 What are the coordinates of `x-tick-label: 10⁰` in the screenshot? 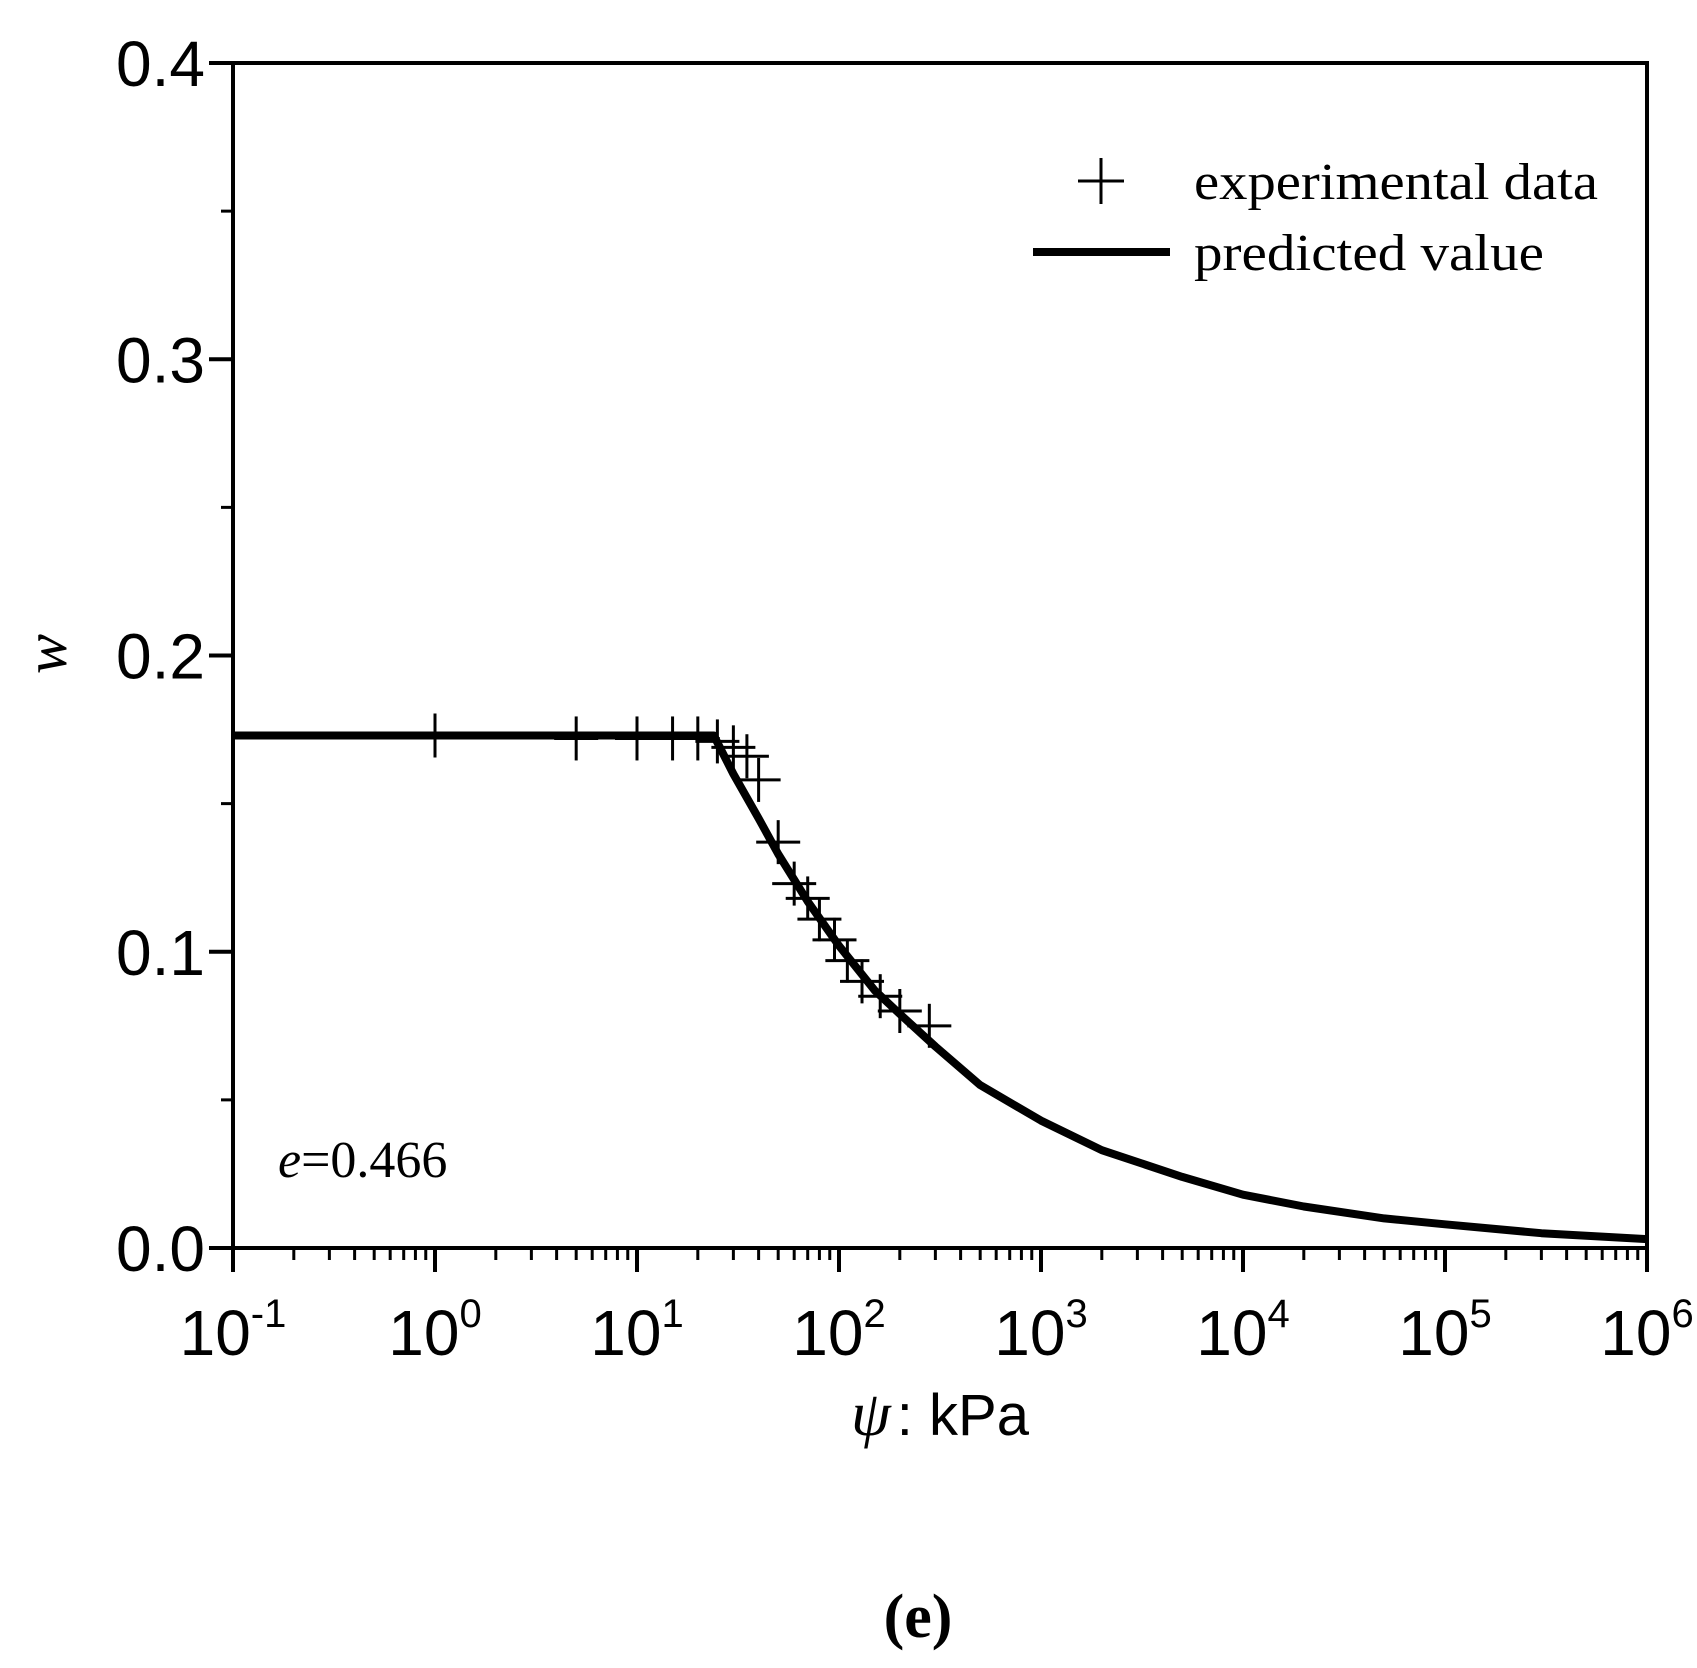 It's located at (434, 1330).